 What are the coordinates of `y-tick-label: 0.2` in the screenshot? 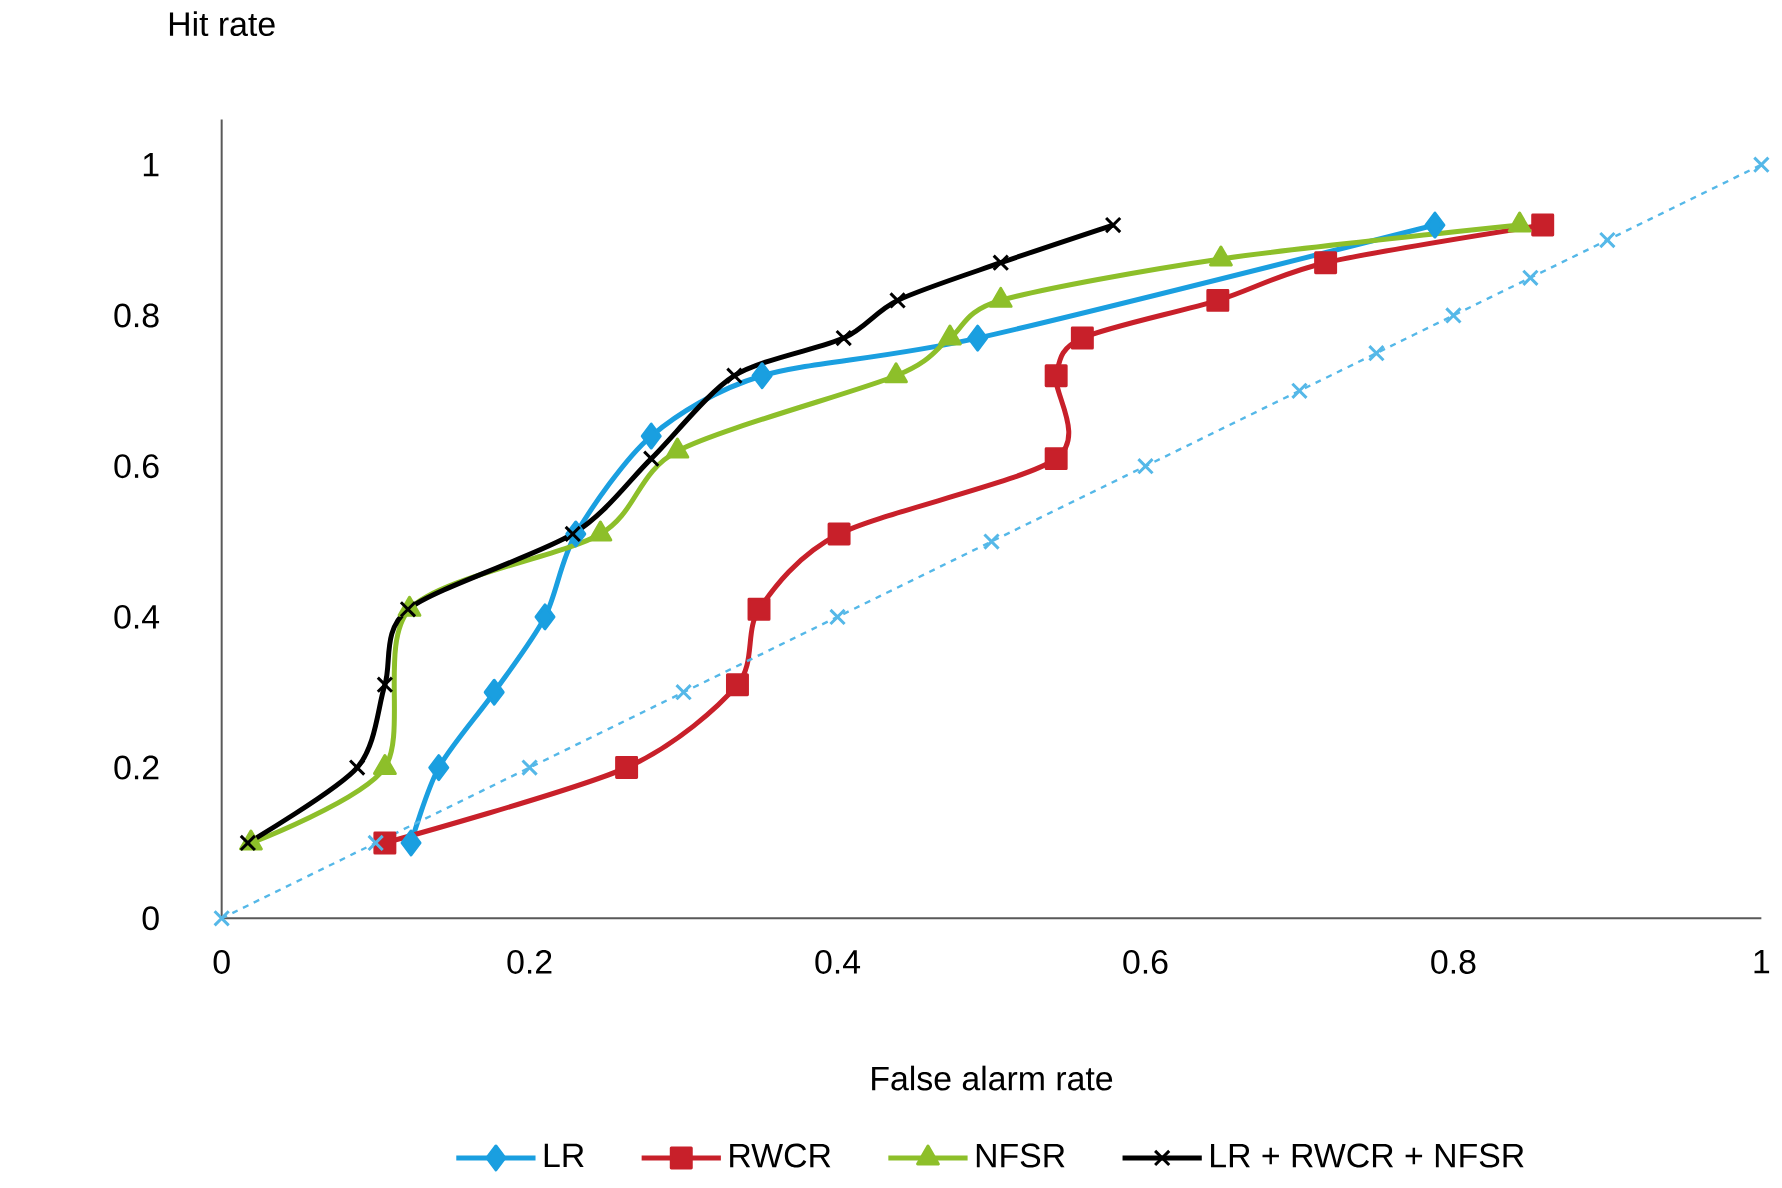 It's located at (136, 767).